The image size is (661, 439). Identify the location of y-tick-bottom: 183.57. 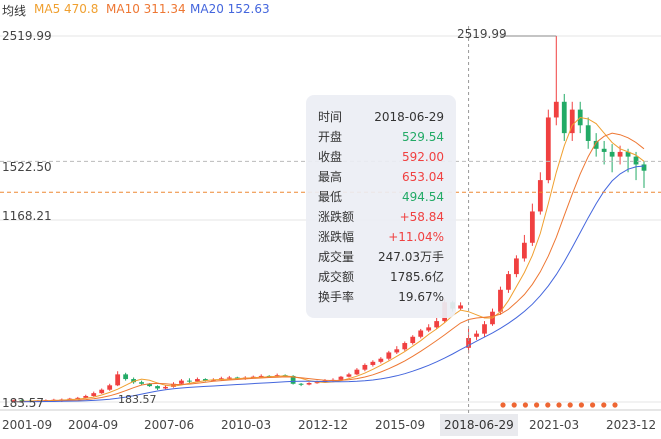
(23, 403).